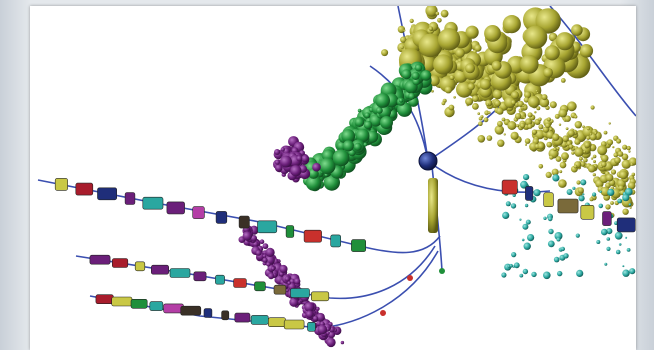 The width and height of the screenshot is (654, 350). I want to click on hub-node, so click(428, 161).